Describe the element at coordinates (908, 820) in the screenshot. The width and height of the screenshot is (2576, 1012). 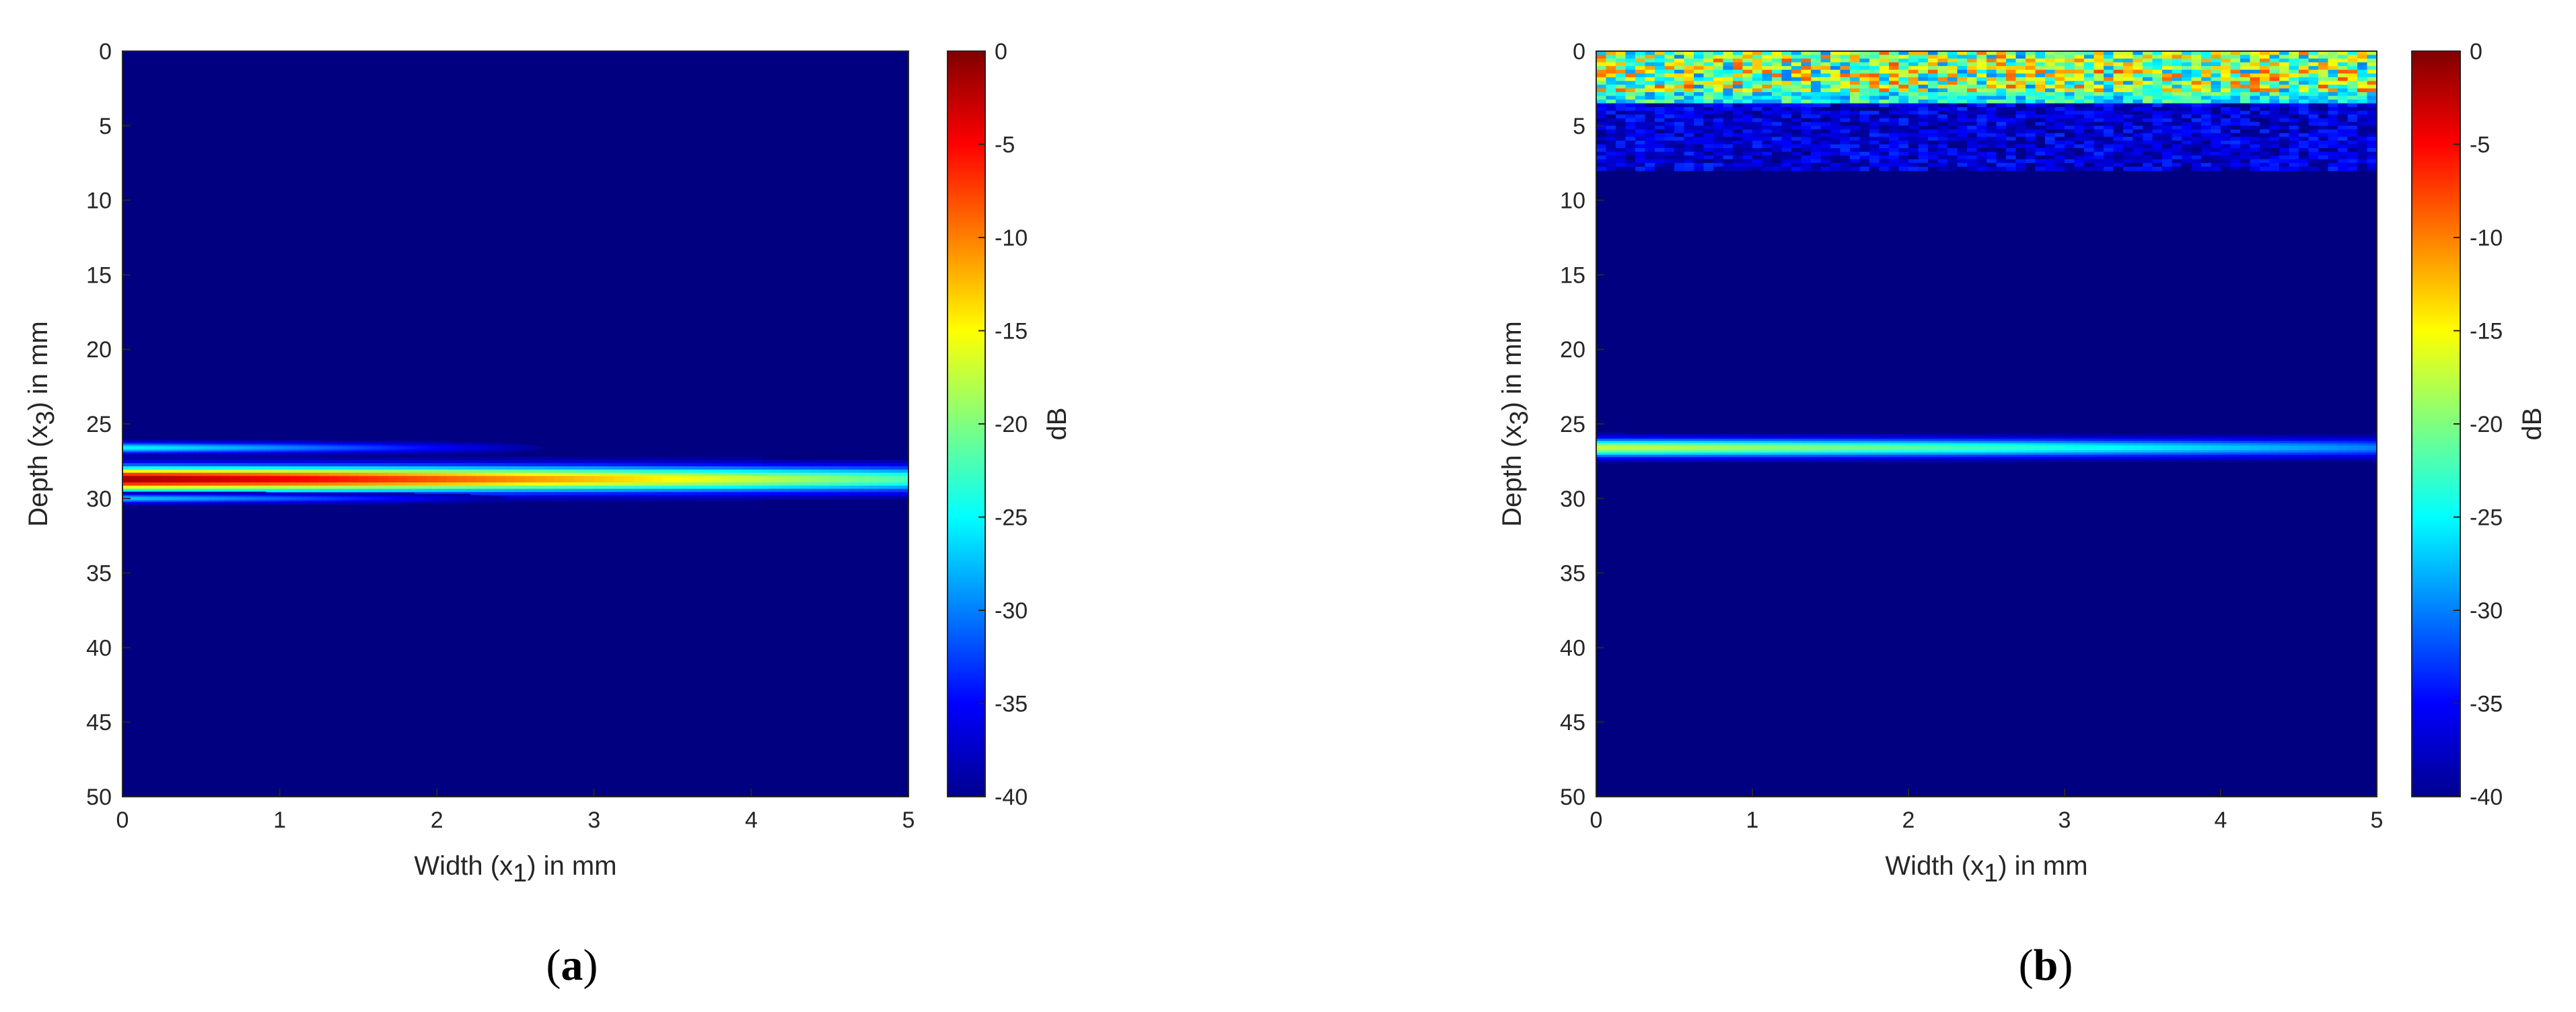
I see `x-tick-label: 5` at that location.